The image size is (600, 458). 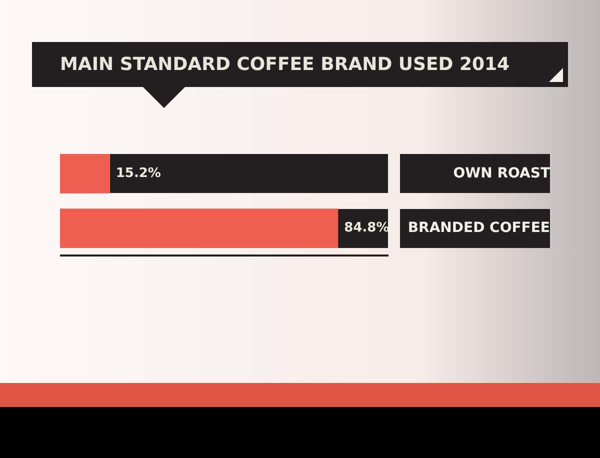 What do you see at coordinates (285, 65) in the screenshot?
I see `chart-title: MAIN STANDARD COFFEE BRAND USED 2014` at bounding box center [285, 65].